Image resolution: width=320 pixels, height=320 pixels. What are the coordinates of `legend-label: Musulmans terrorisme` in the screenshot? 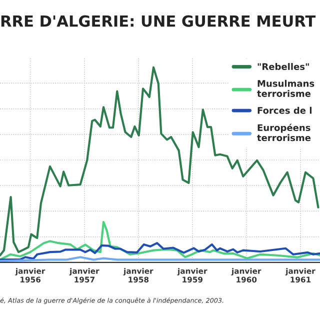 It's located at (285, 88).